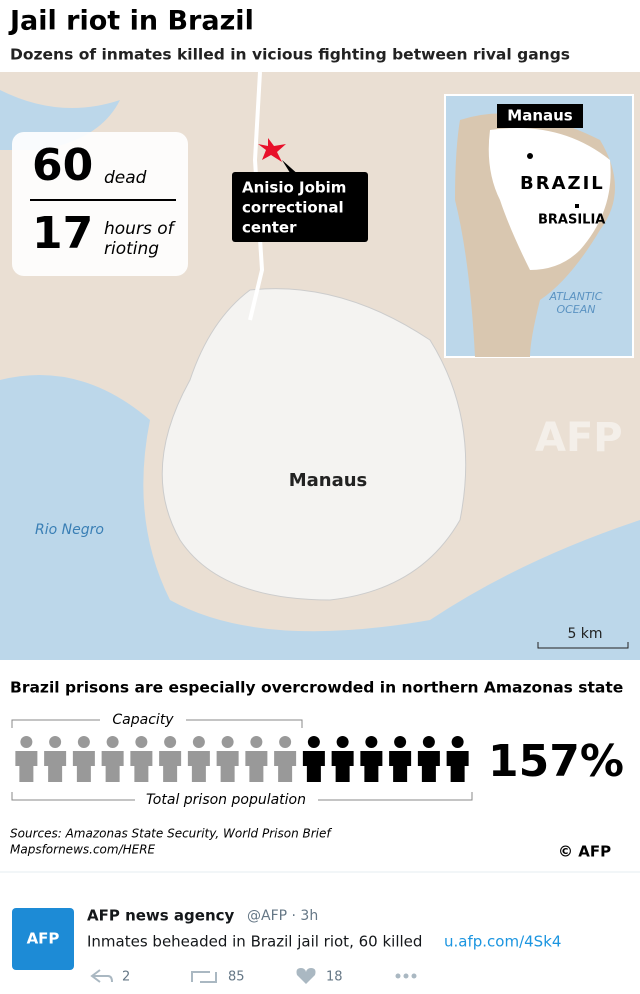 The image size is (640, 994). I want to click on tweet-name: AFP news agency, so click(161, 916).